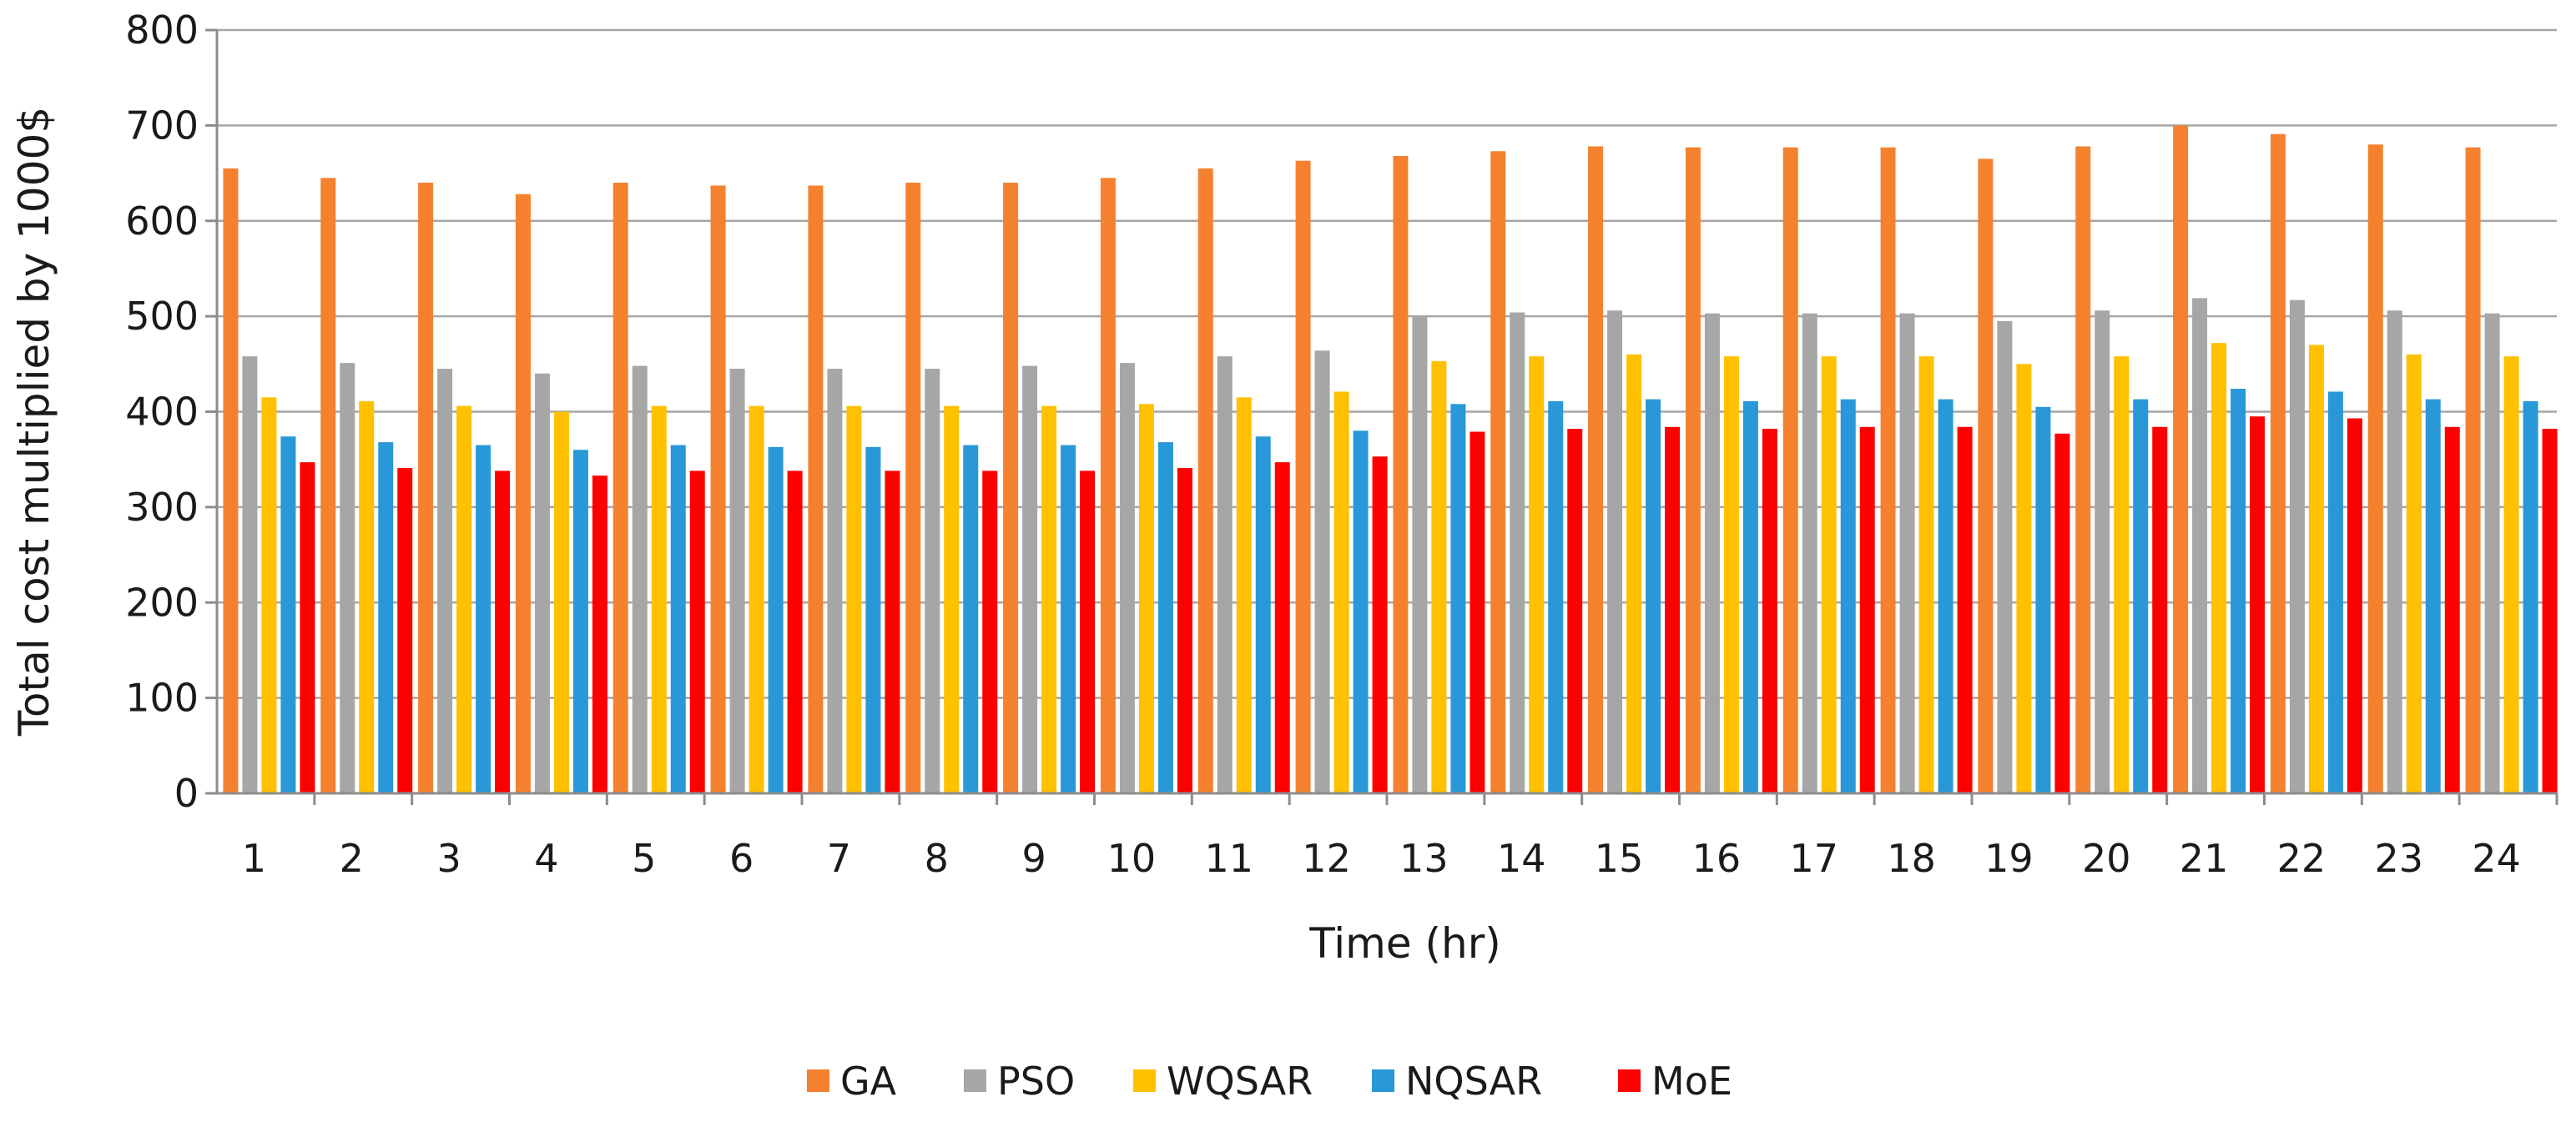  Describe the element at coordinates (1424, 858) in the screenshot. I see `x-tick-label: 13` at that location.